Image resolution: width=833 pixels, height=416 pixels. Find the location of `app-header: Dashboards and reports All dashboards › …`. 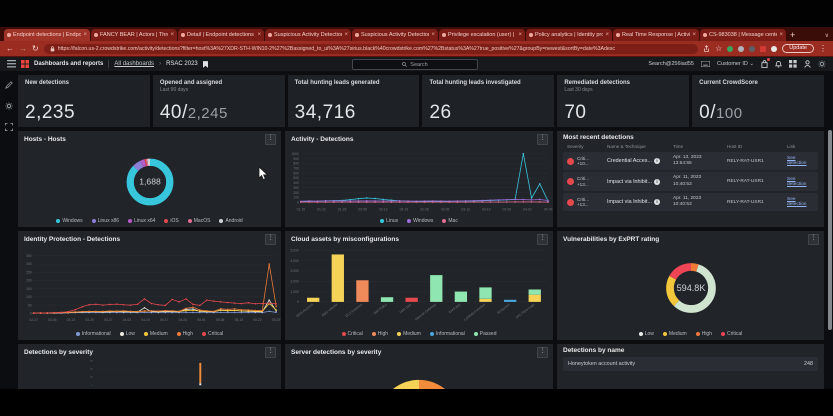

app-header: Dashboards and reports All dashboards › … is located at coordinates (416, 63).